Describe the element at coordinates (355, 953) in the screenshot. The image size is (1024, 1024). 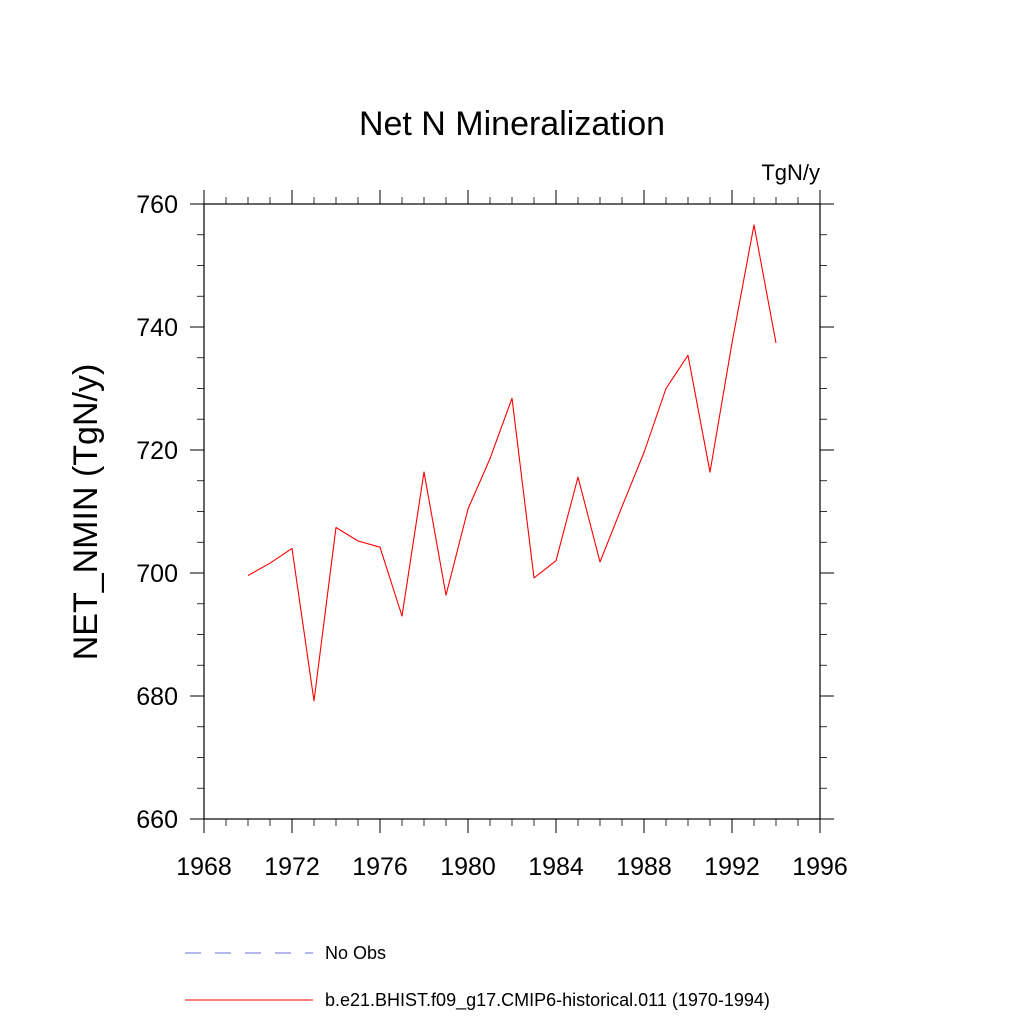
I see `legend-label-no-obs: No Obs` at that location.